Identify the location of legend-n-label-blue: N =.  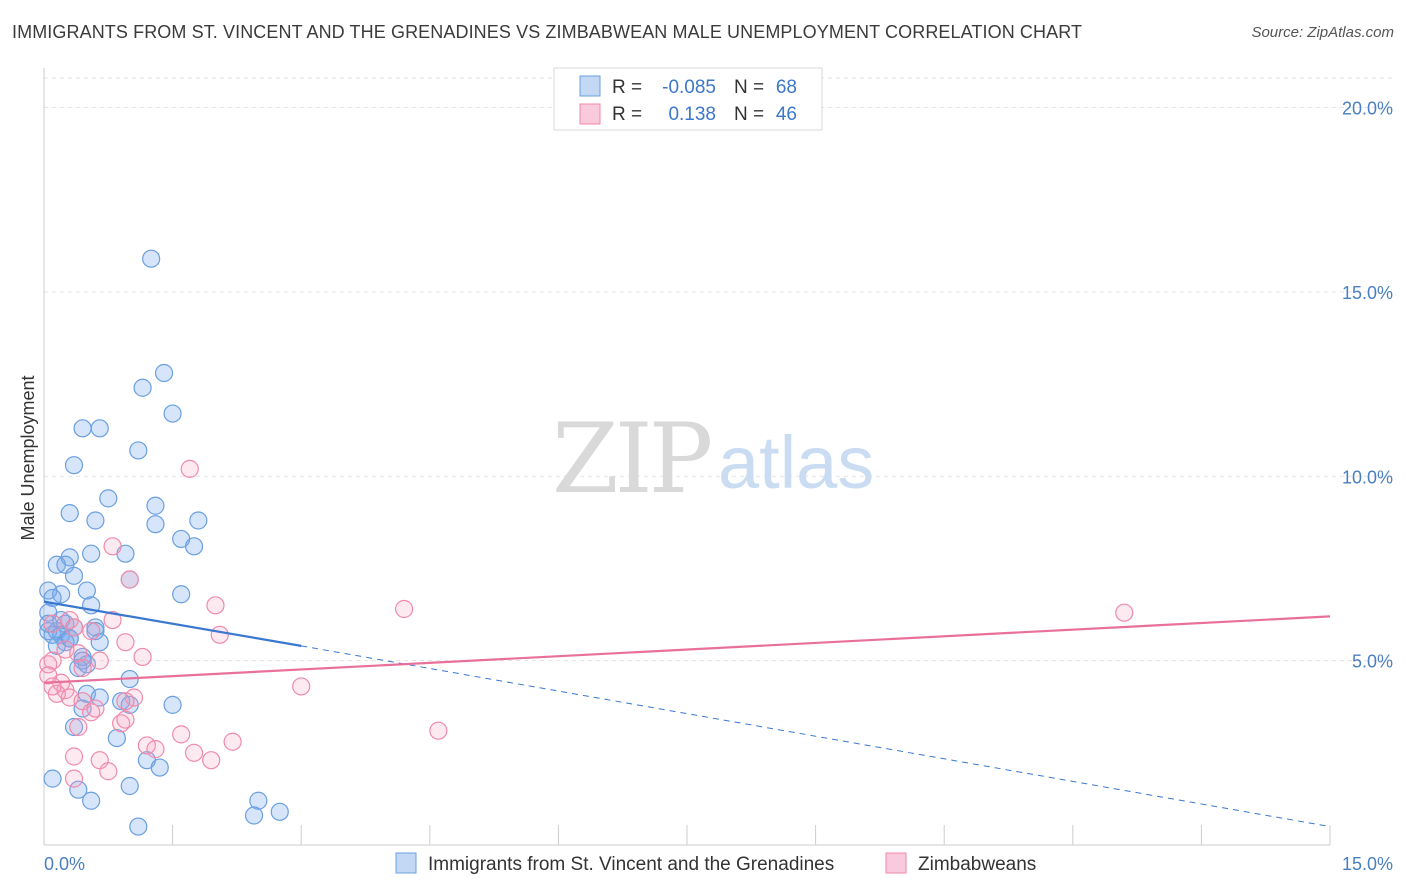
(749, 87).